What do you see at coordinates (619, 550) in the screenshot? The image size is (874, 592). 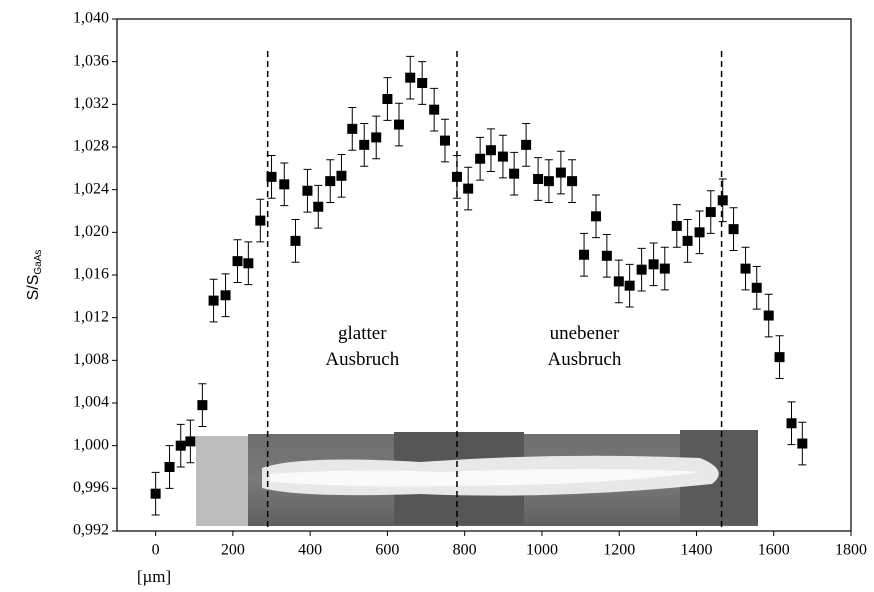 I see `x-tick-label: 1200` at bounding box center [619, 550].